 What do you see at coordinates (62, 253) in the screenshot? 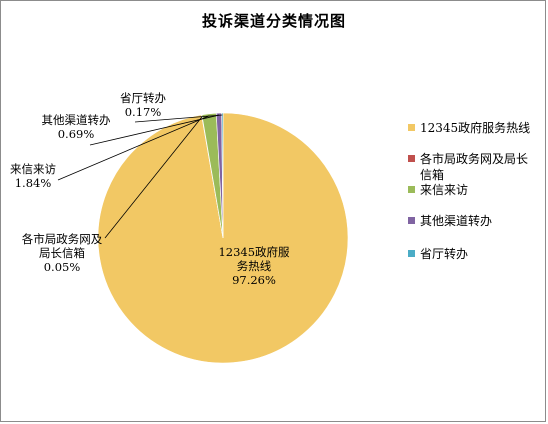
I see `category-label-1: 局长信箱` at bounding box center [62, 253].